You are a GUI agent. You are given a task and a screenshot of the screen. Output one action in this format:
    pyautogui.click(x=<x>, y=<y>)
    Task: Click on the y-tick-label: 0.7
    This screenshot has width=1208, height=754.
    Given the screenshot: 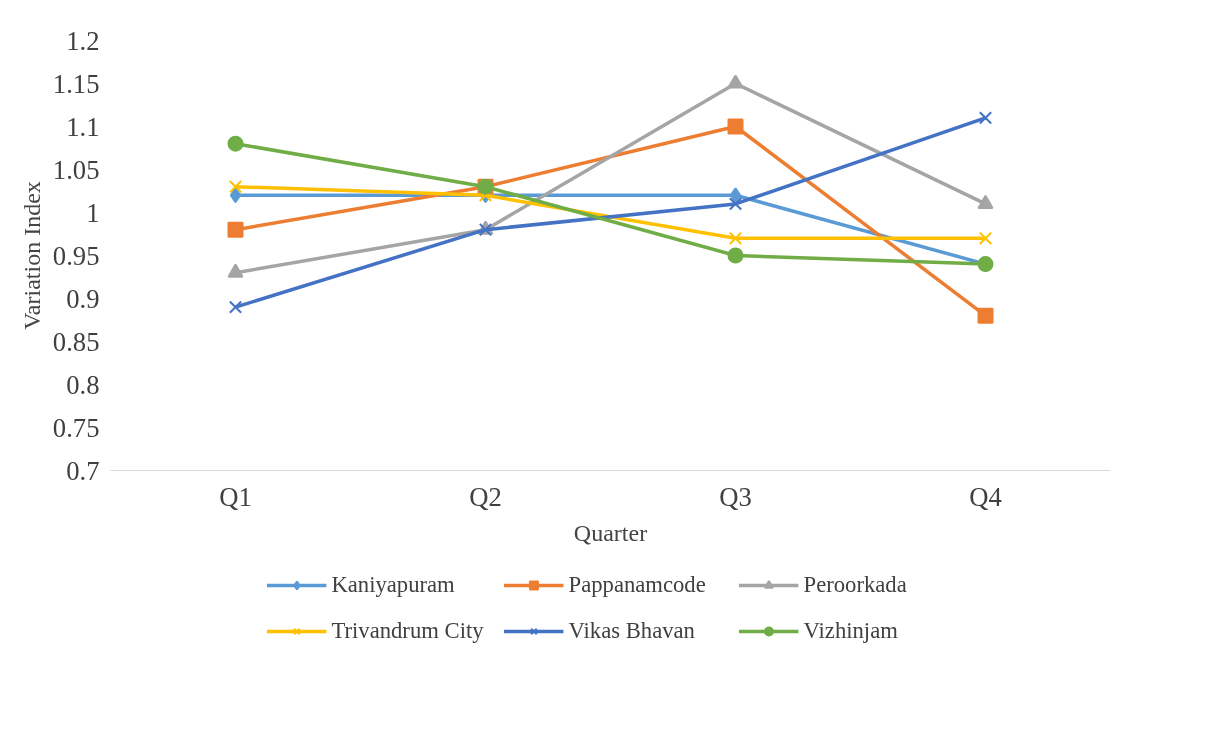 What is the action you would take?
    pyautogui.click(x=83, y=470)
    